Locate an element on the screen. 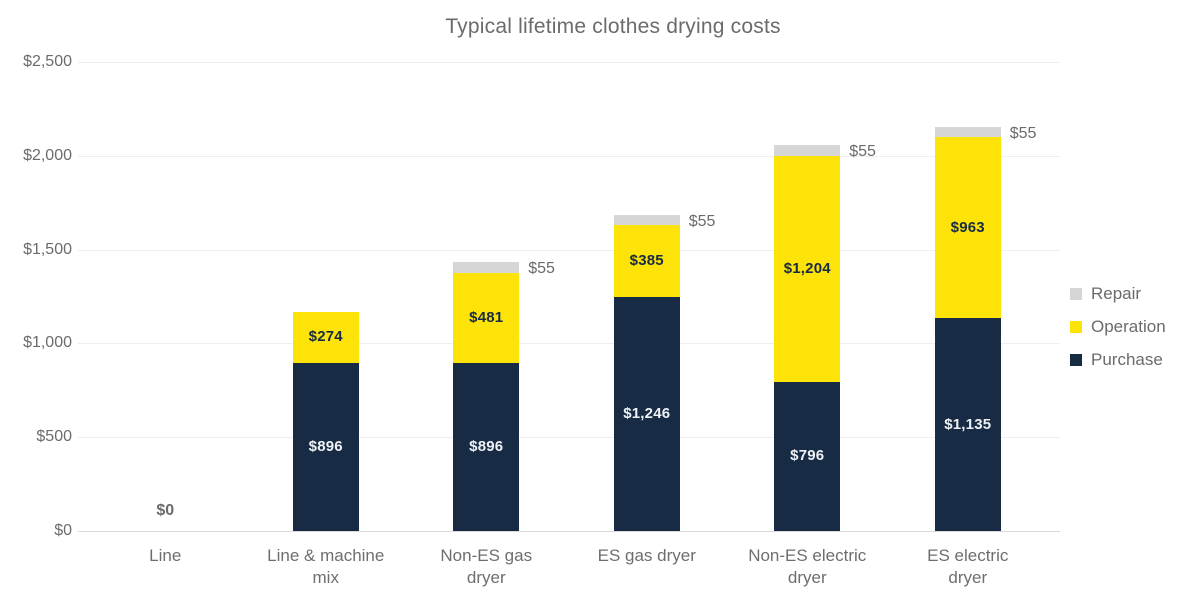  legend-swatch-purchase-icon is located at coordinates (1076, 360).